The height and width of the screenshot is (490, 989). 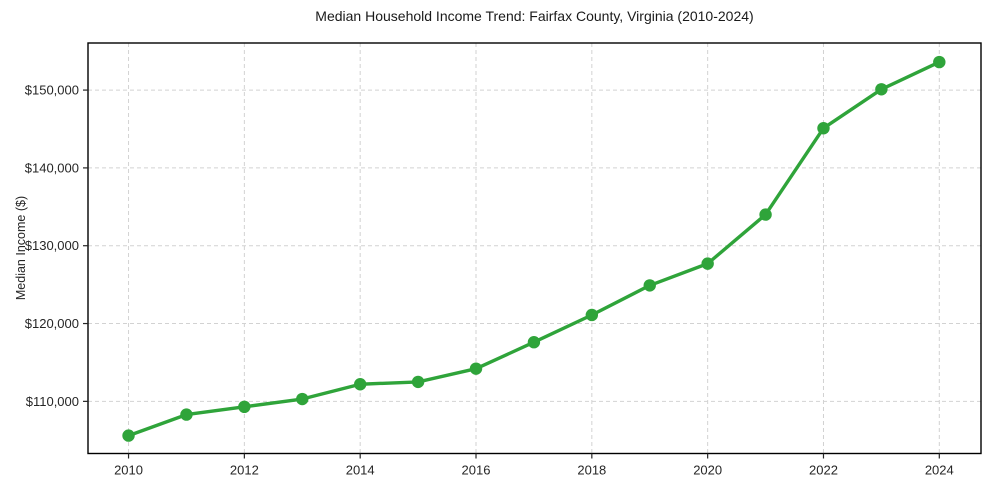 I want to click on x-tick-label: 2016, so click(x=476, y=470).